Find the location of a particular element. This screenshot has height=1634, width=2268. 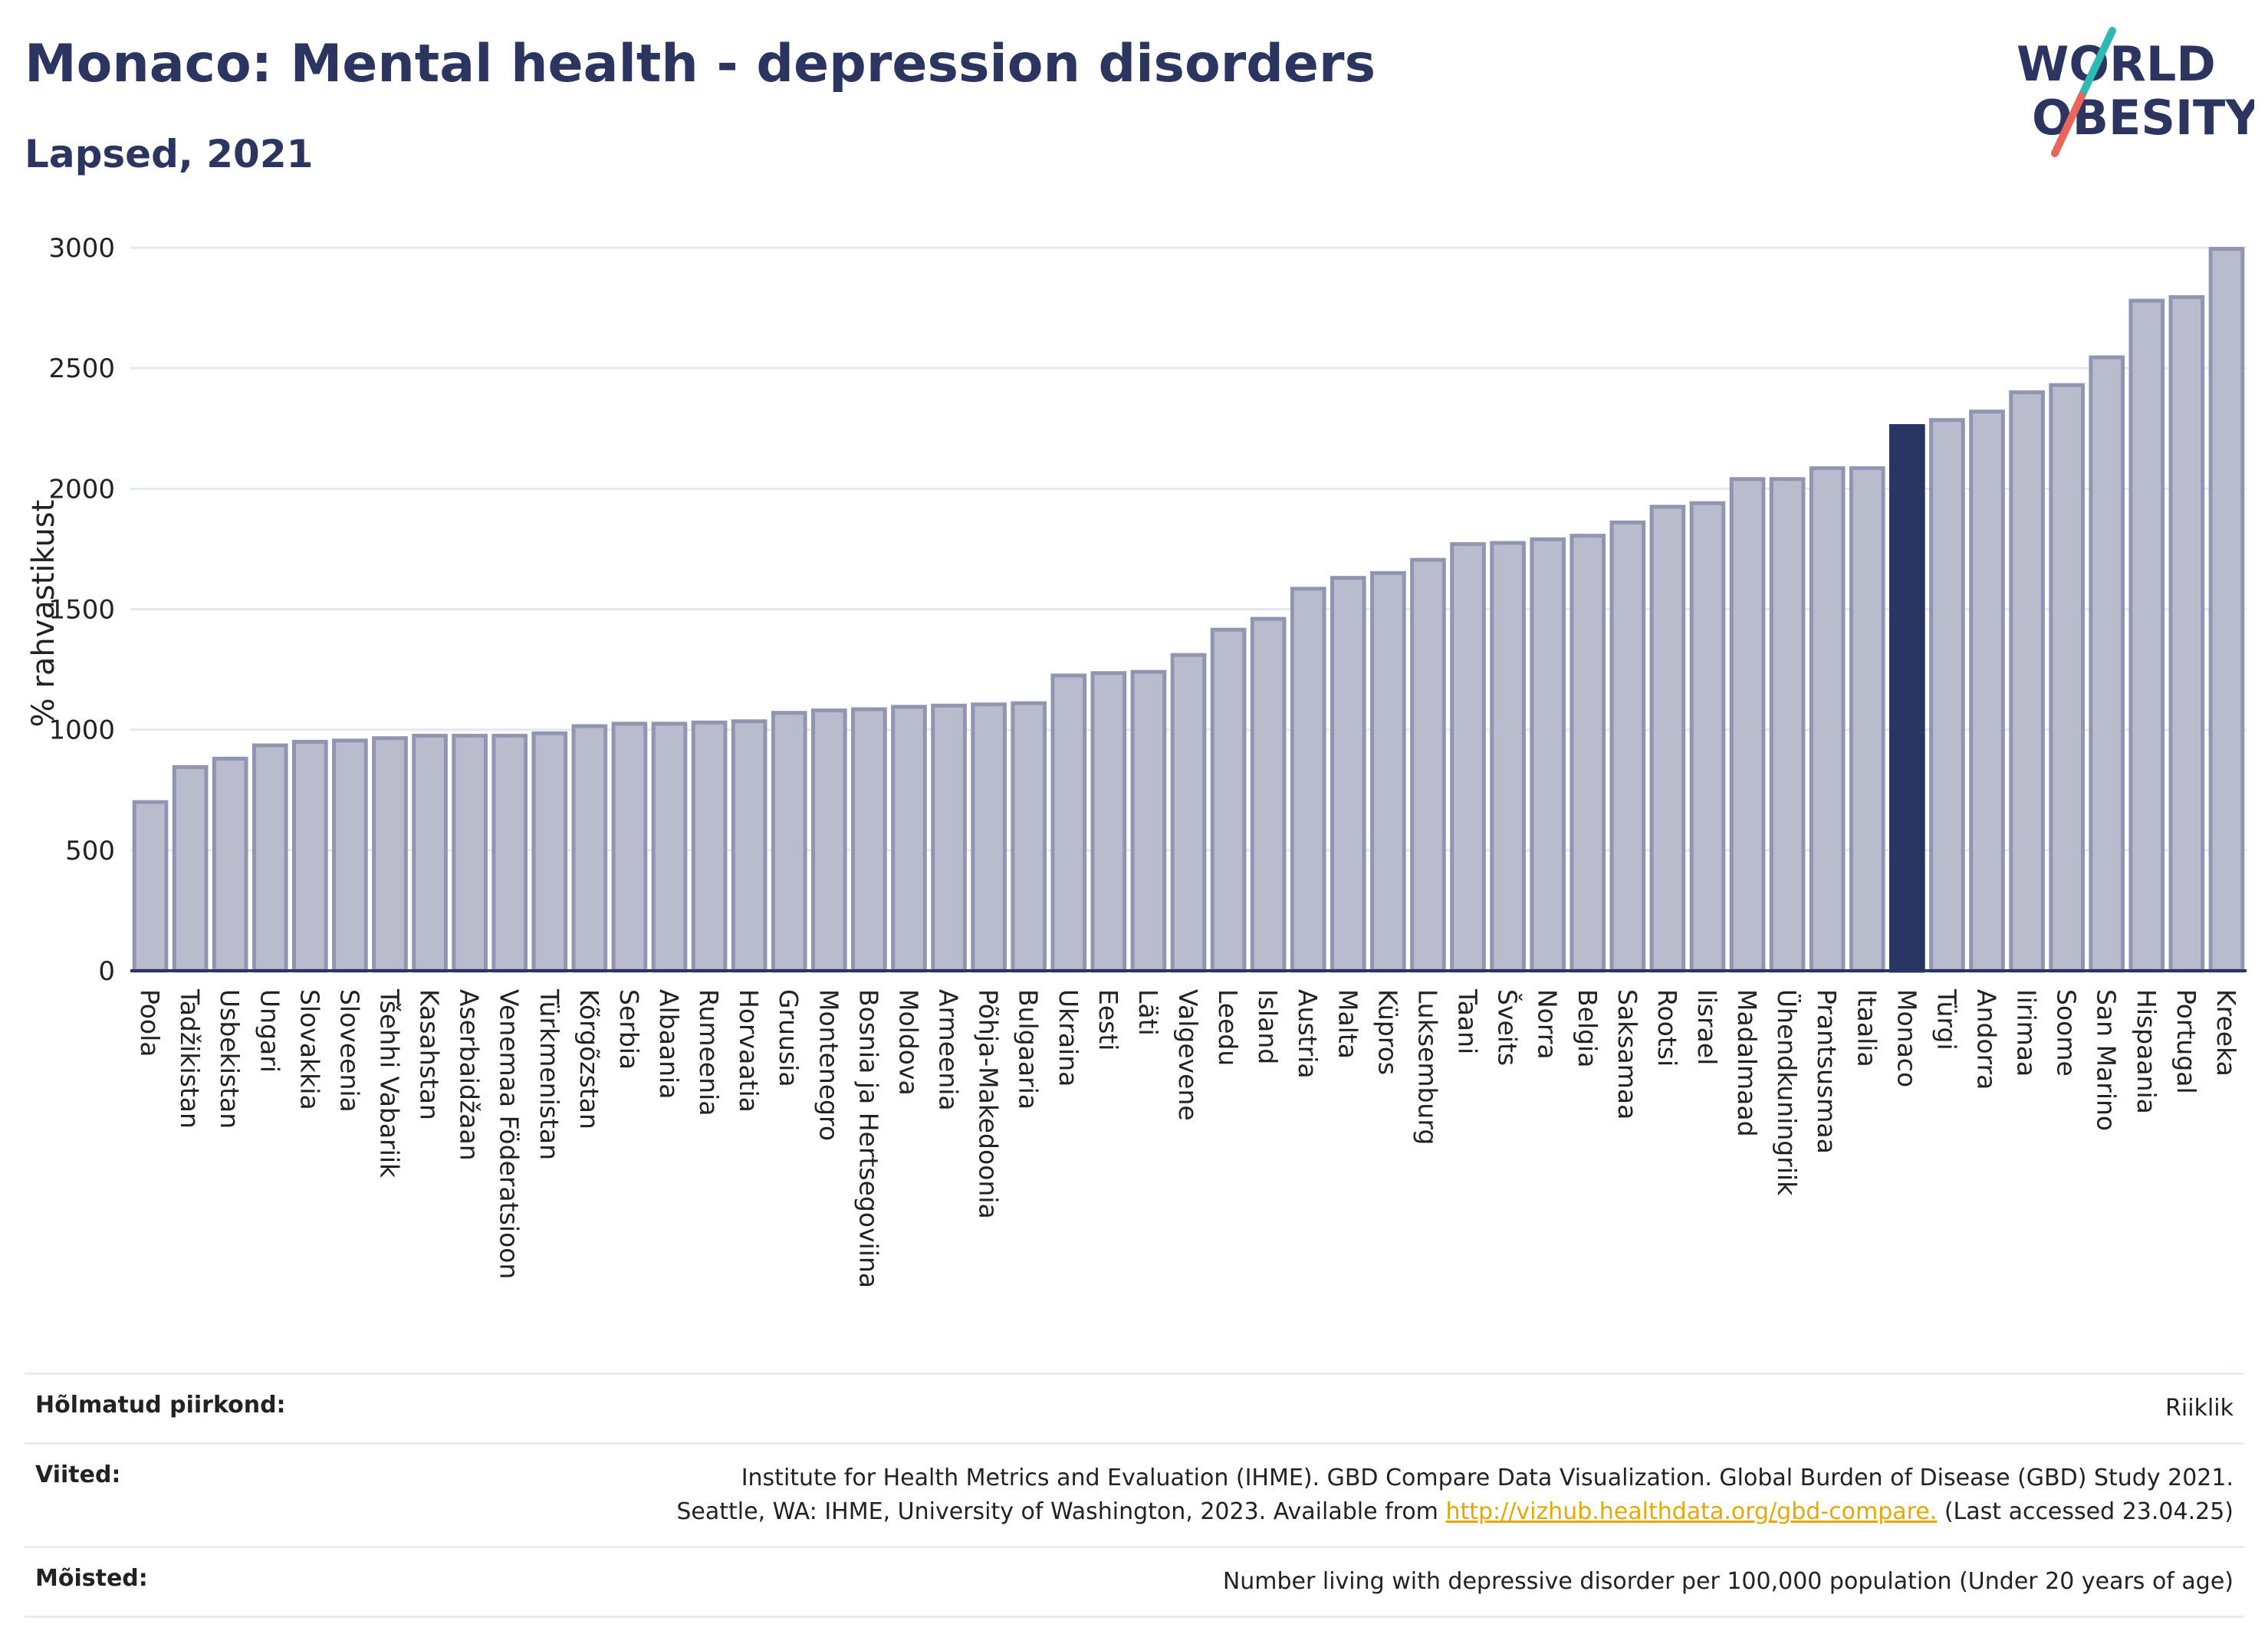

x-tick-label: Türgi is located at coordinates (1946, 1019).